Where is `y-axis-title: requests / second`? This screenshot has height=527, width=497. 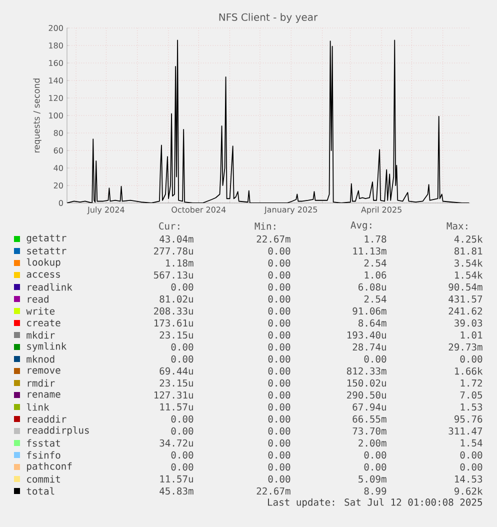 y-axis-title: requests / second is located at coordinates (37, 115).